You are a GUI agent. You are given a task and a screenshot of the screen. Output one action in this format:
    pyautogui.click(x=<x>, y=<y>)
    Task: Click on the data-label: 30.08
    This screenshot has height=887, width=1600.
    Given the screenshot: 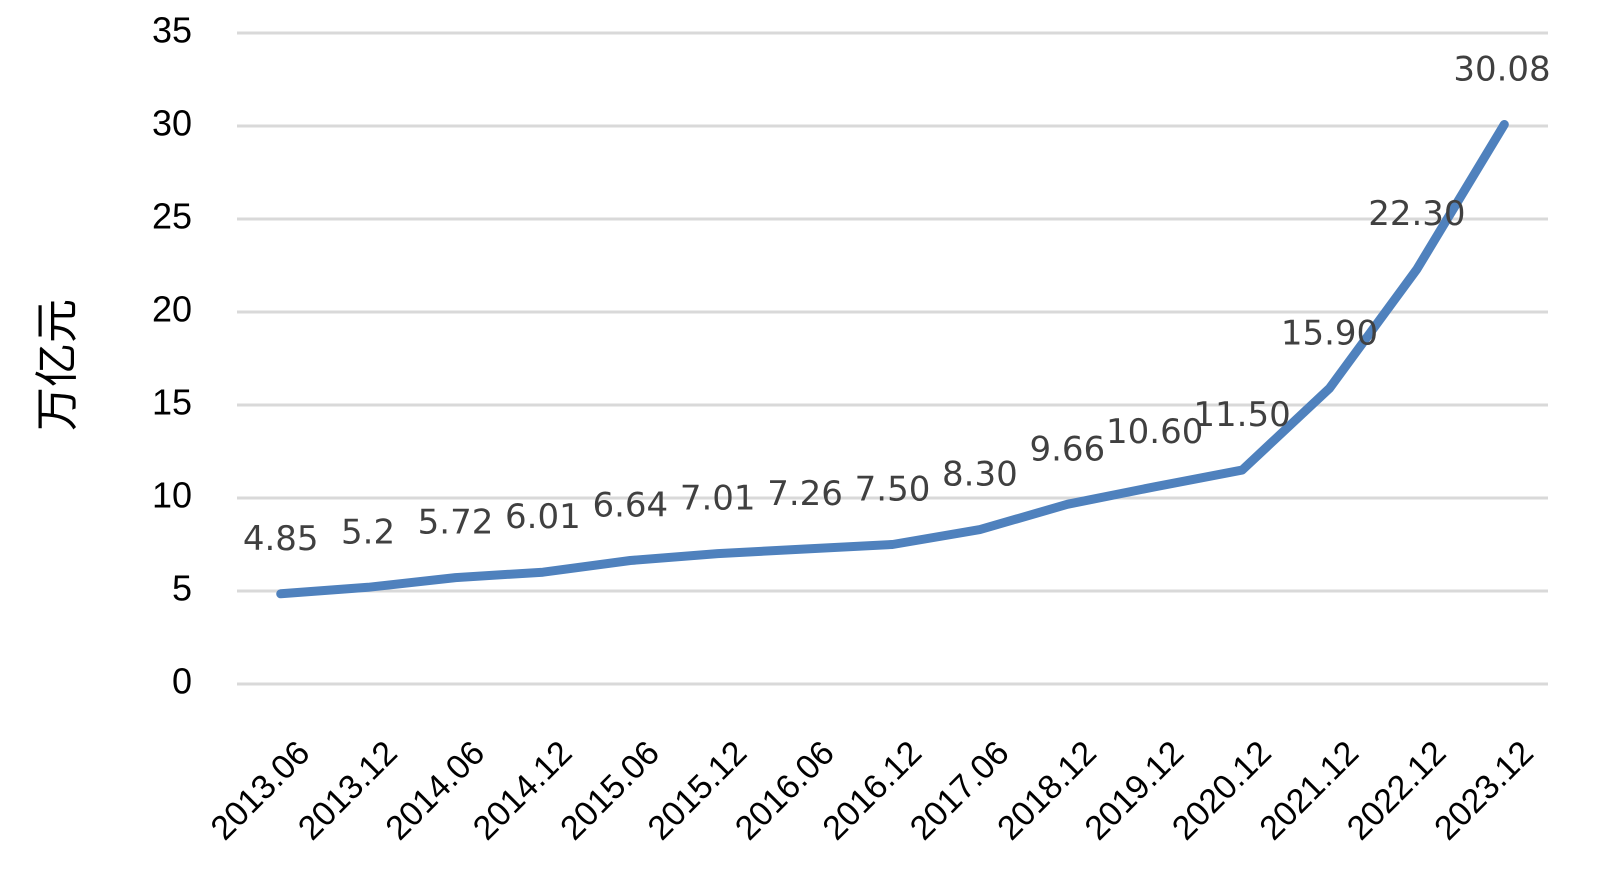 What is the action you would take?
    pyautogui.click(x=1501, y=70)
    